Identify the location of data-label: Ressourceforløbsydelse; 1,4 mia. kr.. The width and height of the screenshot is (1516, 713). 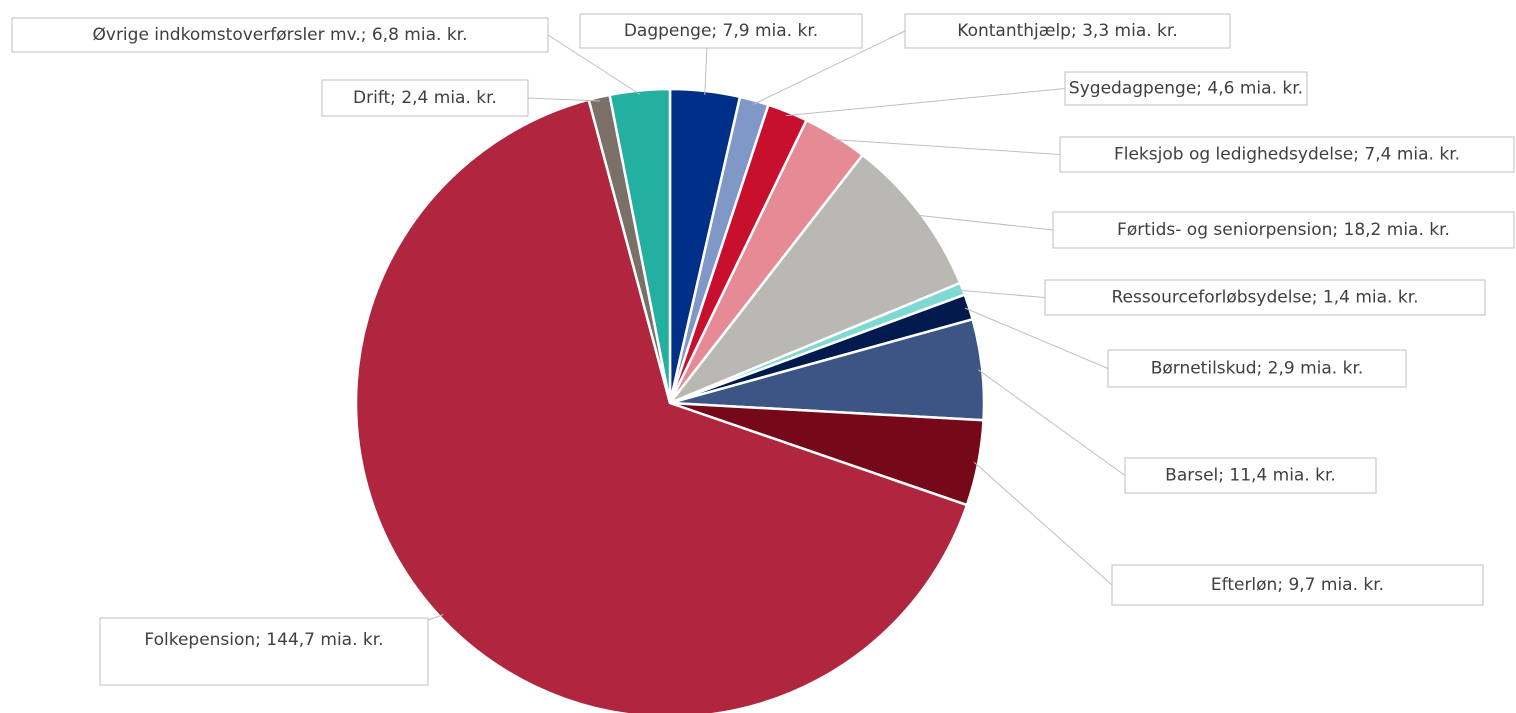
(1264, 298).